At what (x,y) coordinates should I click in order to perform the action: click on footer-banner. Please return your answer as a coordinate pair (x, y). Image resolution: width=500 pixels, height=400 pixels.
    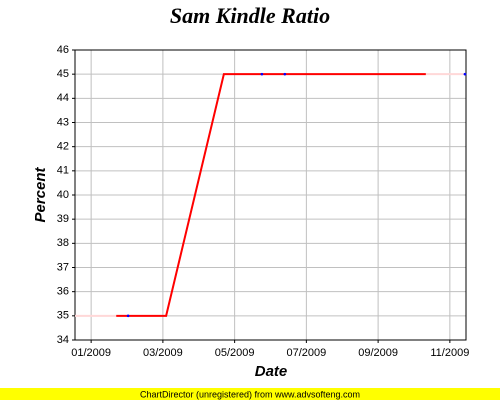
    Looking at the image, I should click on (250, 394).